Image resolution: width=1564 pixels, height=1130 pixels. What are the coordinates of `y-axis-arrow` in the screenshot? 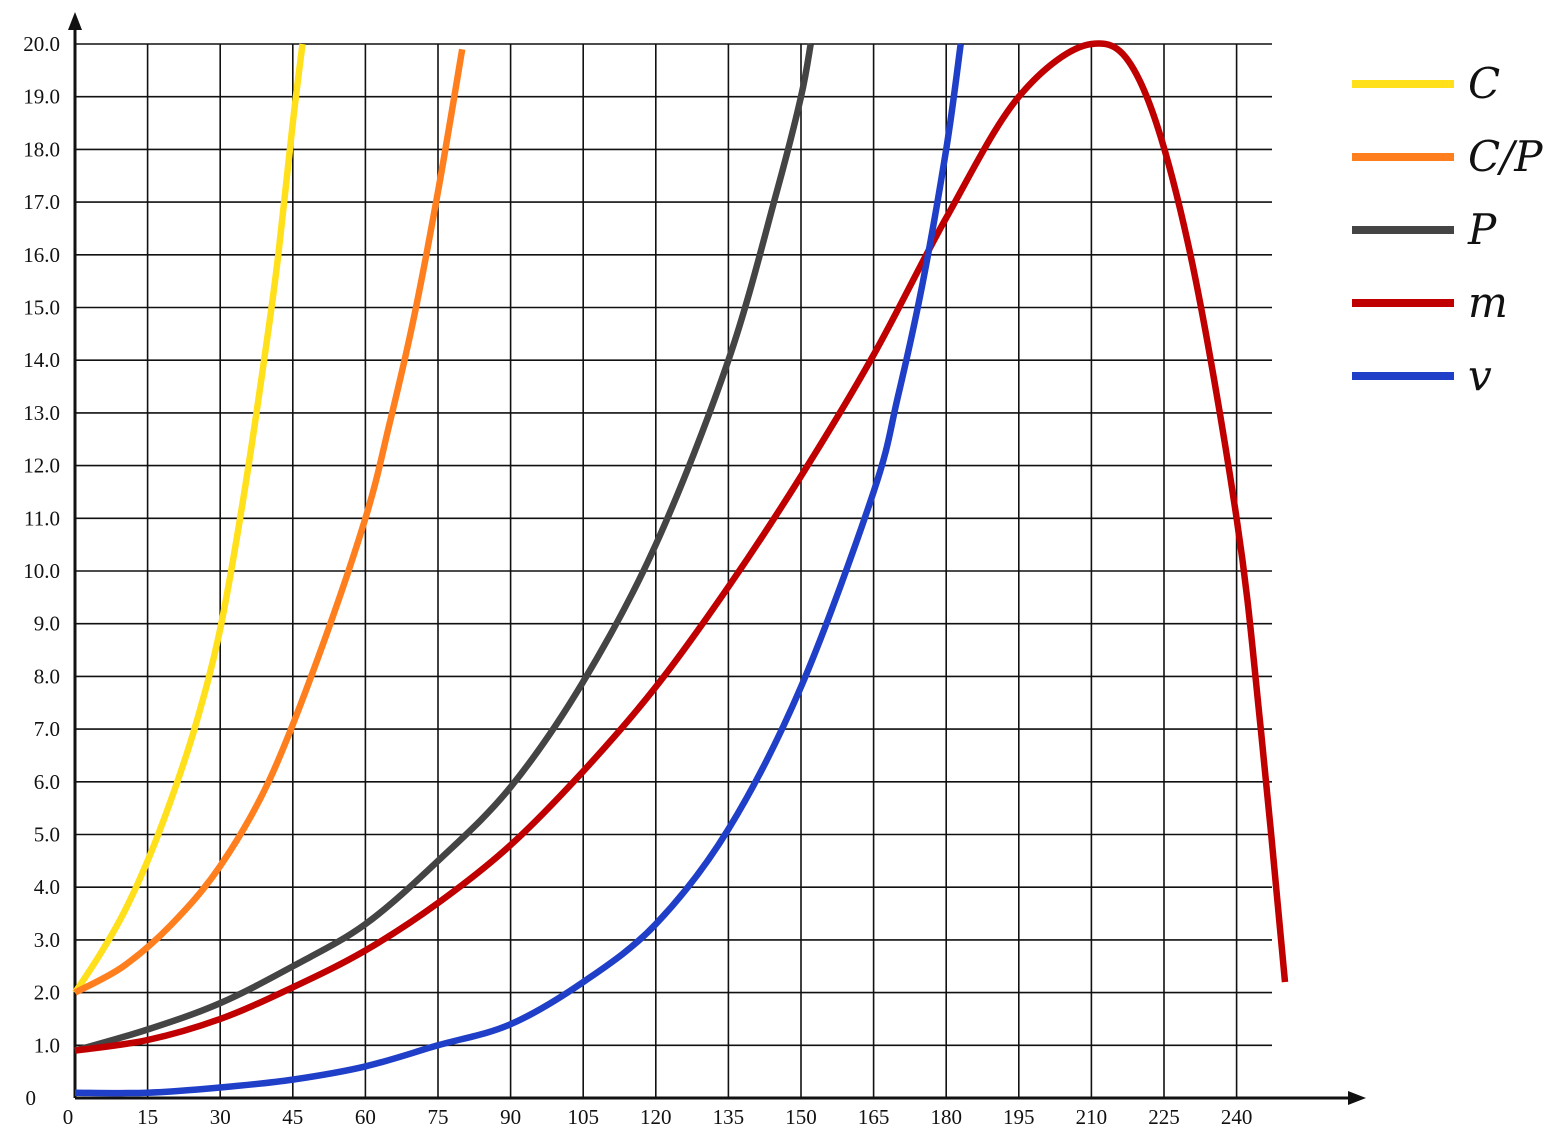 It's located at (75, 21).